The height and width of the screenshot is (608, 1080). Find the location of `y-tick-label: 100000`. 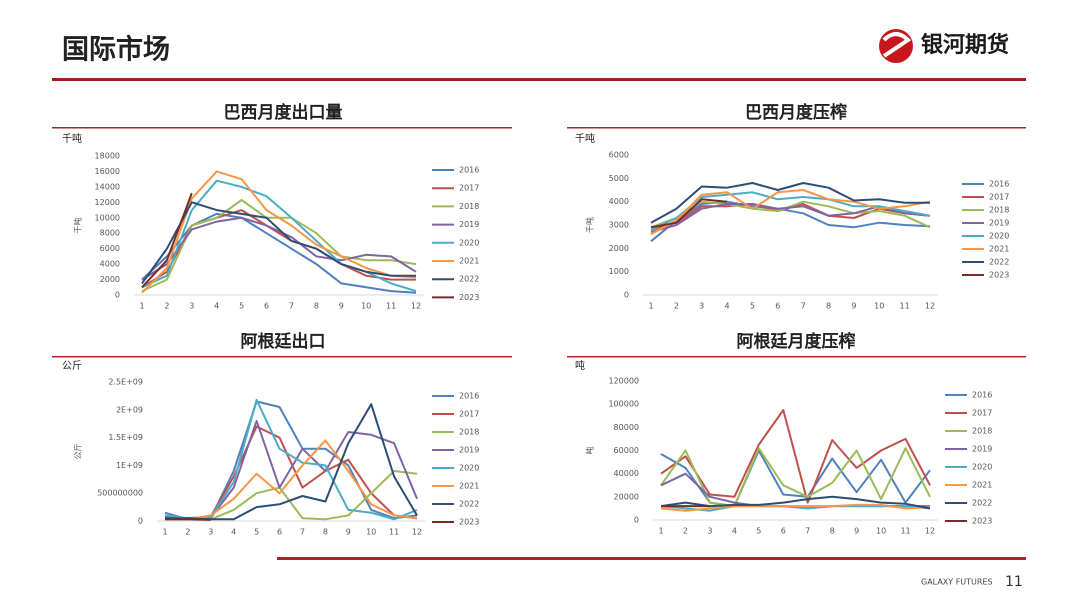

y-tick-label: 100000 is located at coordinates (623, 404).